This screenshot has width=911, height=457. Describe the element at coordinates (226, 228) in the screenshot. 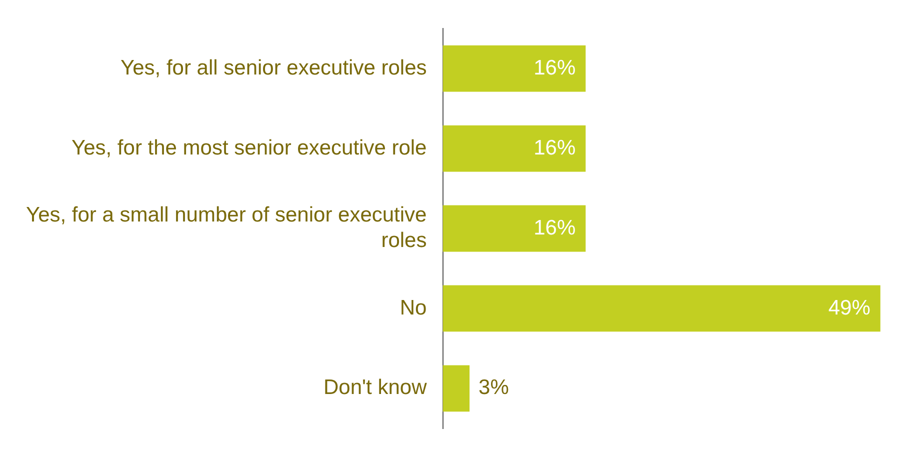

I see `y-tick-label: Yes, for a small number of senior executive roles` at that location.